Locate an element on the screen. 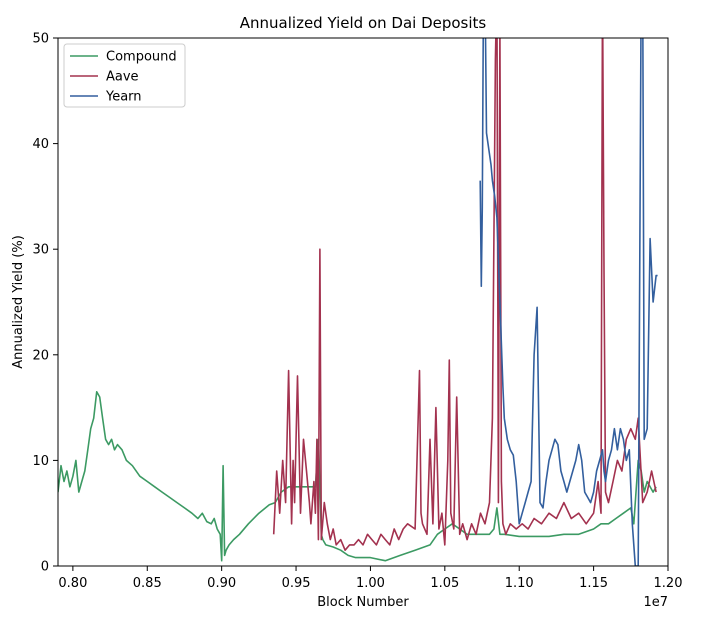  x-tick-label: 0.90 is located at coordinates (221, 583).